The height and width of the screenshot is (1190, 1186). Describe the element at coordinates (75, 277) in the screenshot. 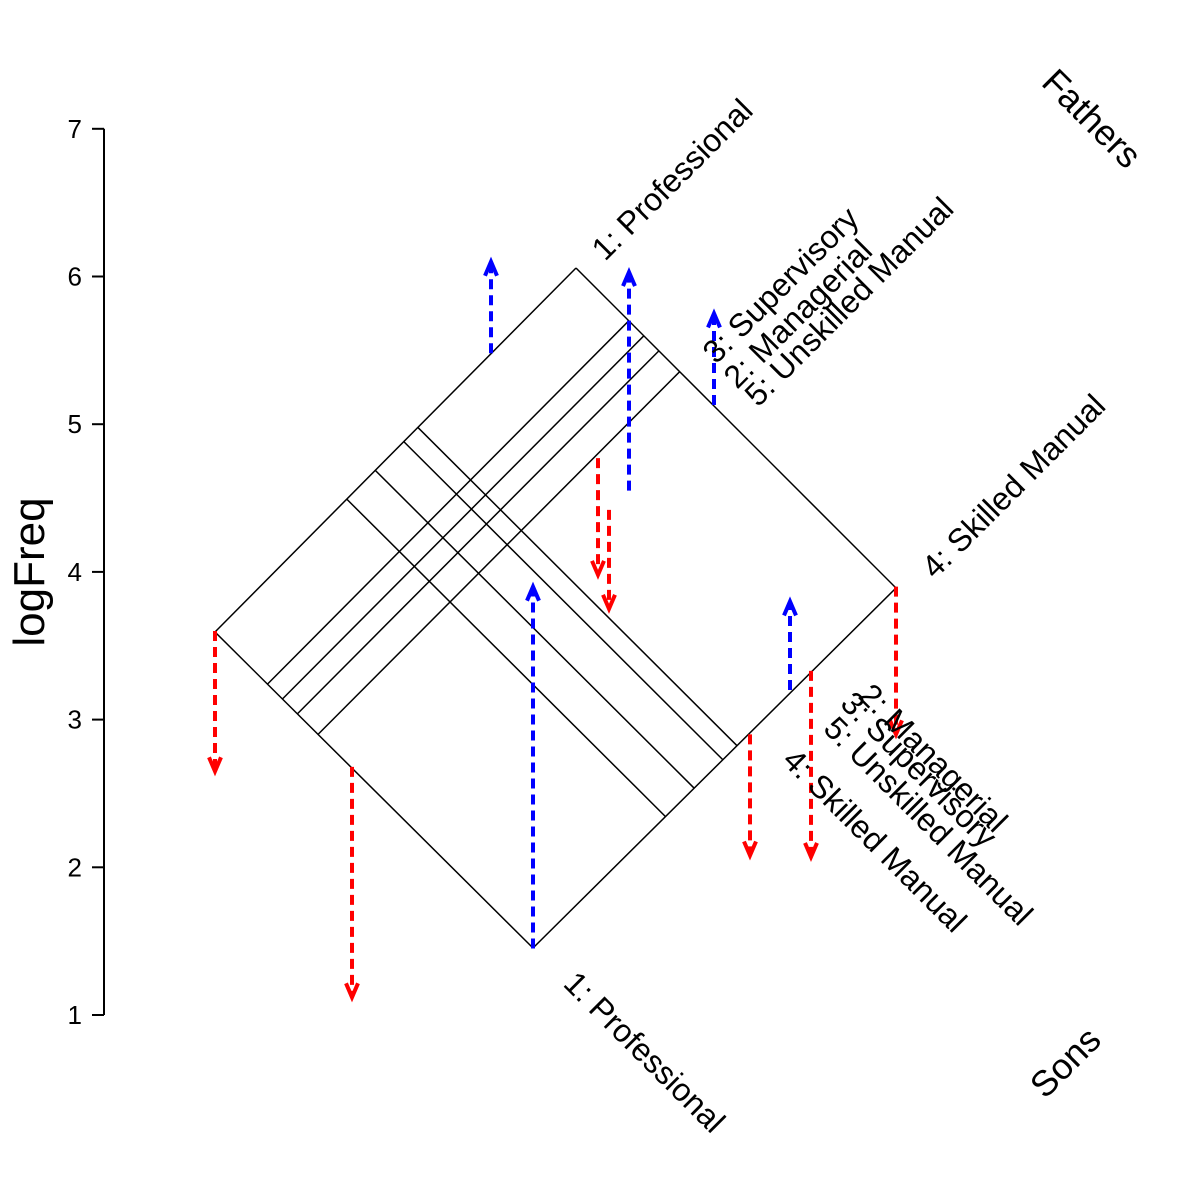

I see `y-tick-label: 6` at that location.